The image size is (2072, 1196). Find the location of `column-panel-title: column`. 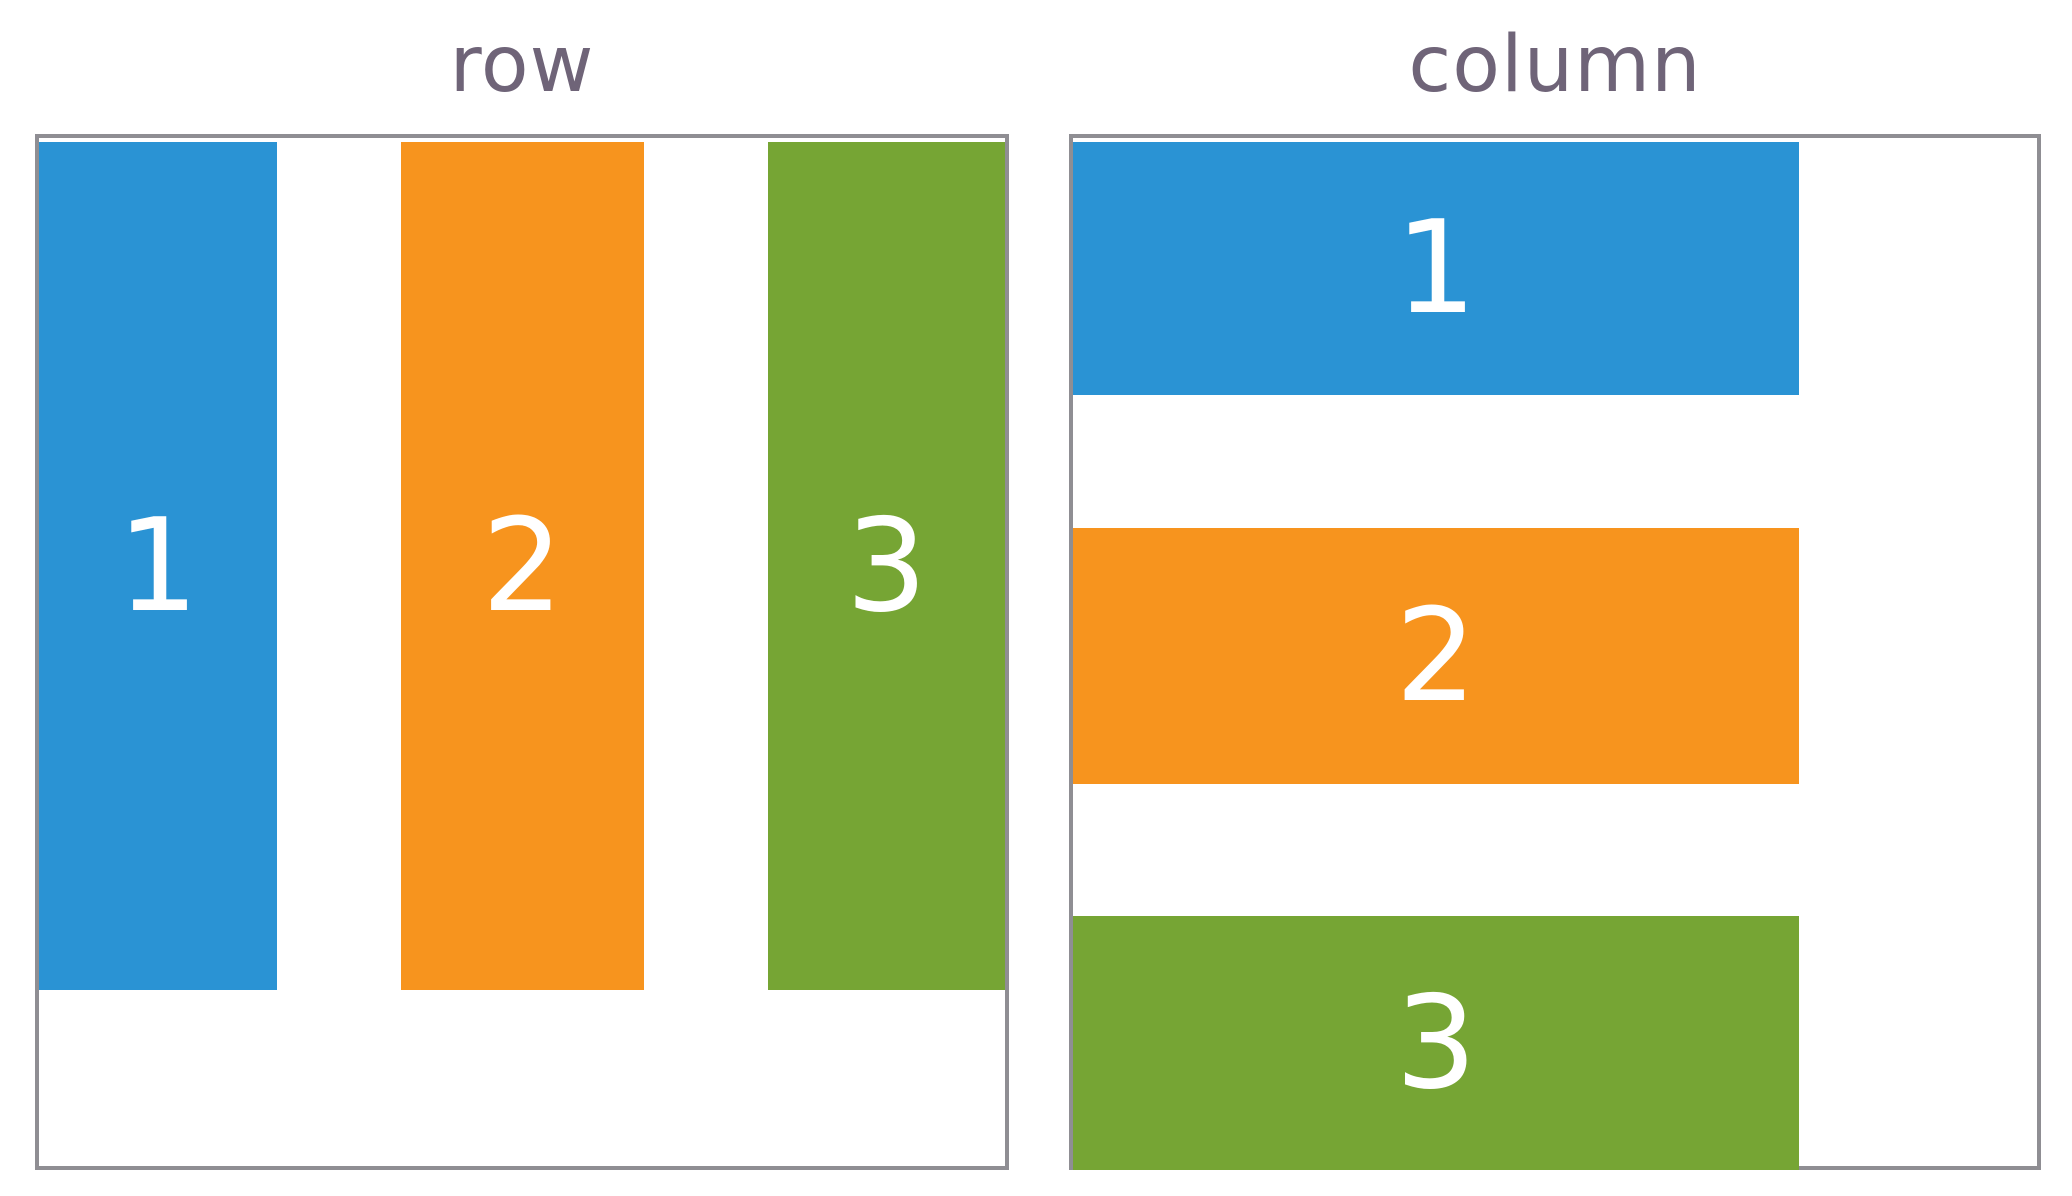

column-panel-title: column is located at coordinates (1555, 65).